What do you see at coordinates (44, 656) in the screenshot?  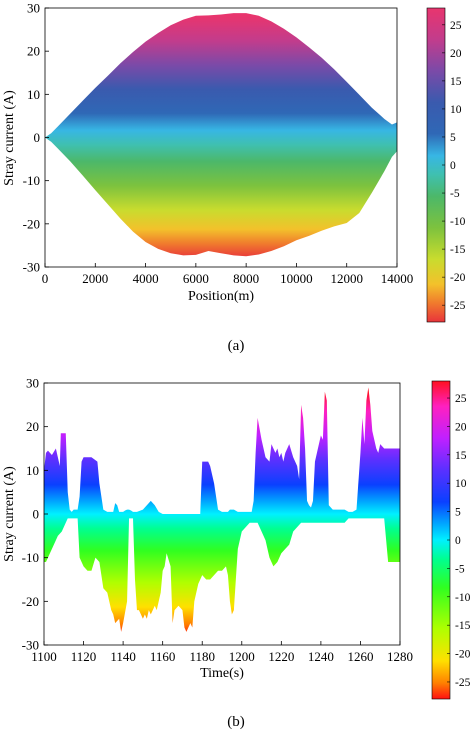 I see `x-tick-label: 1100` at bounding box center [44, 656].